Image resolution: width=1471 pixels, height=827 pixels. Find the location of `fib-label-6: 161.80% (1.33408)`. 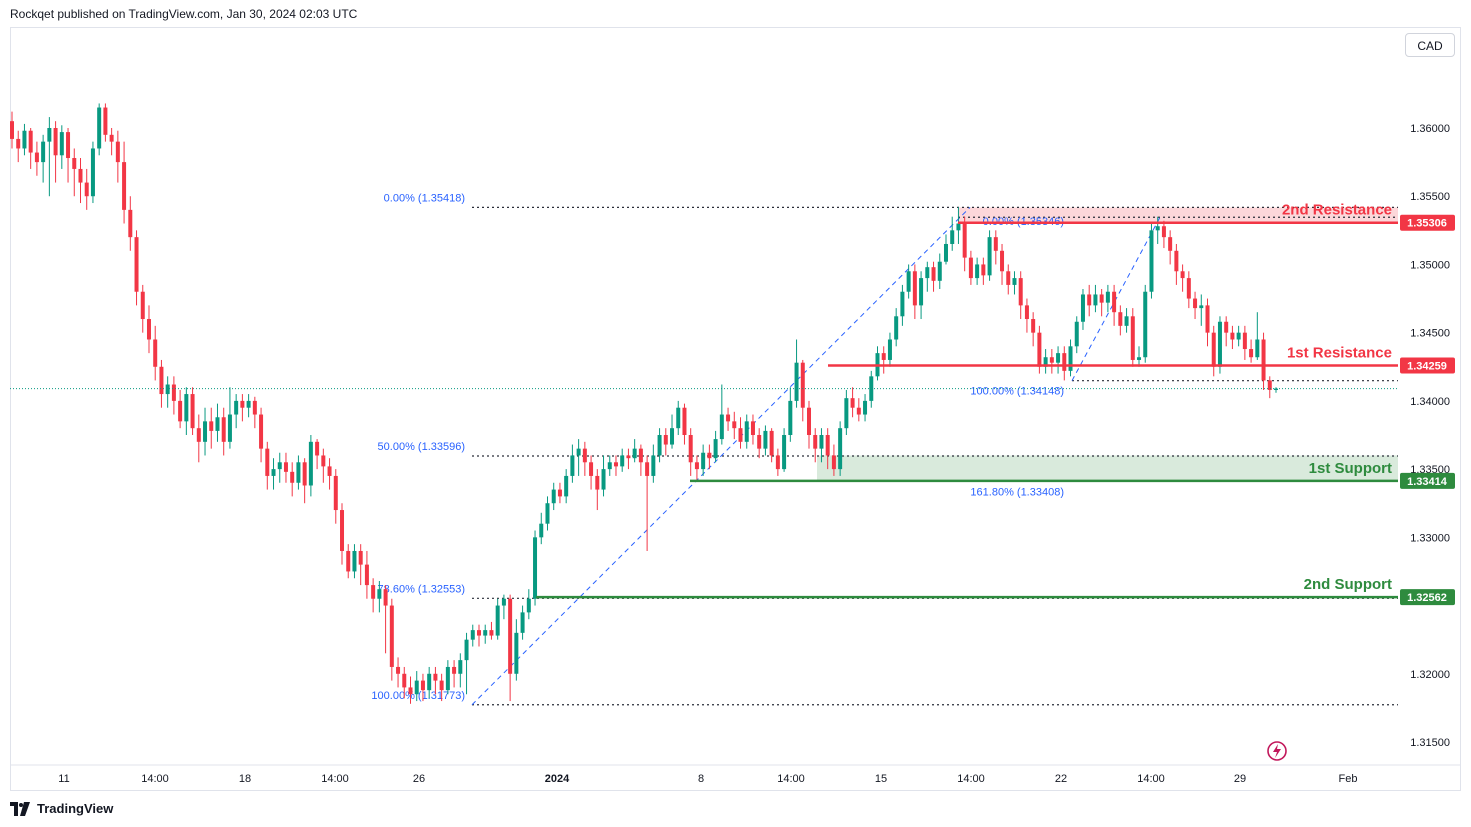

fib-label-6: 161.80% (1.33408) is located at coordinates (1017, 493).